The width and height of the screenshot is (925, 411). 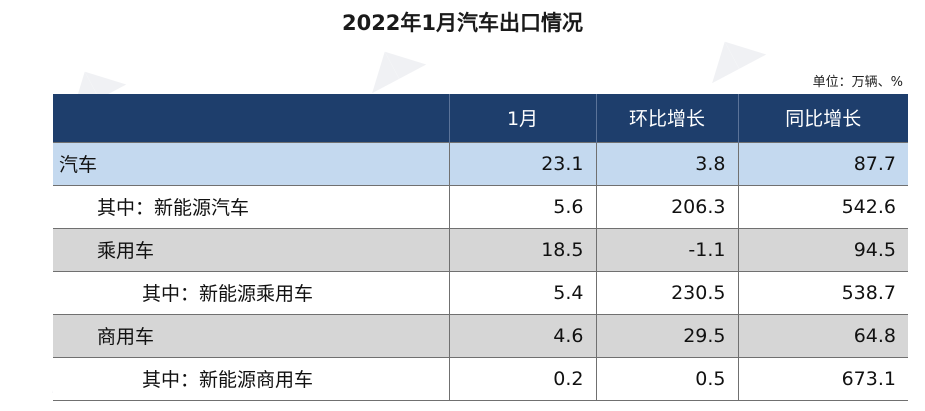 I want to click on table-row: 汽车 23.1 3.8 87.7, so click(x=480, y=163).